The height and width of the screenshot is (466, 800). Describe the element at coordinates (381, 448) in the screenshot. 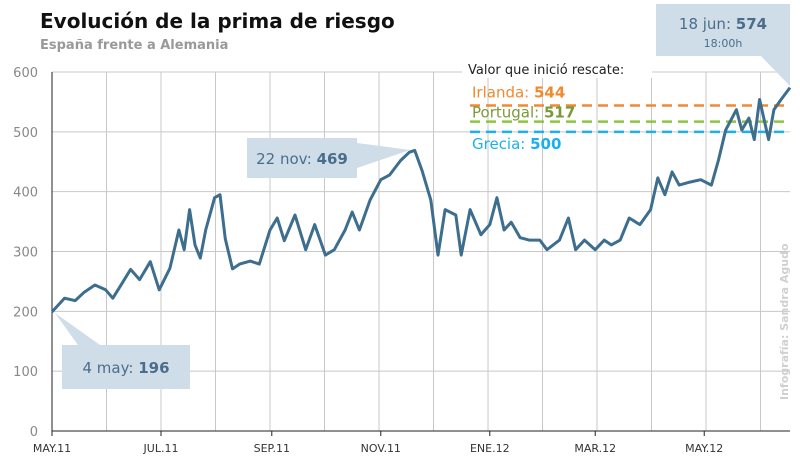

I see `x-tick-label: NOV.11` at that location.